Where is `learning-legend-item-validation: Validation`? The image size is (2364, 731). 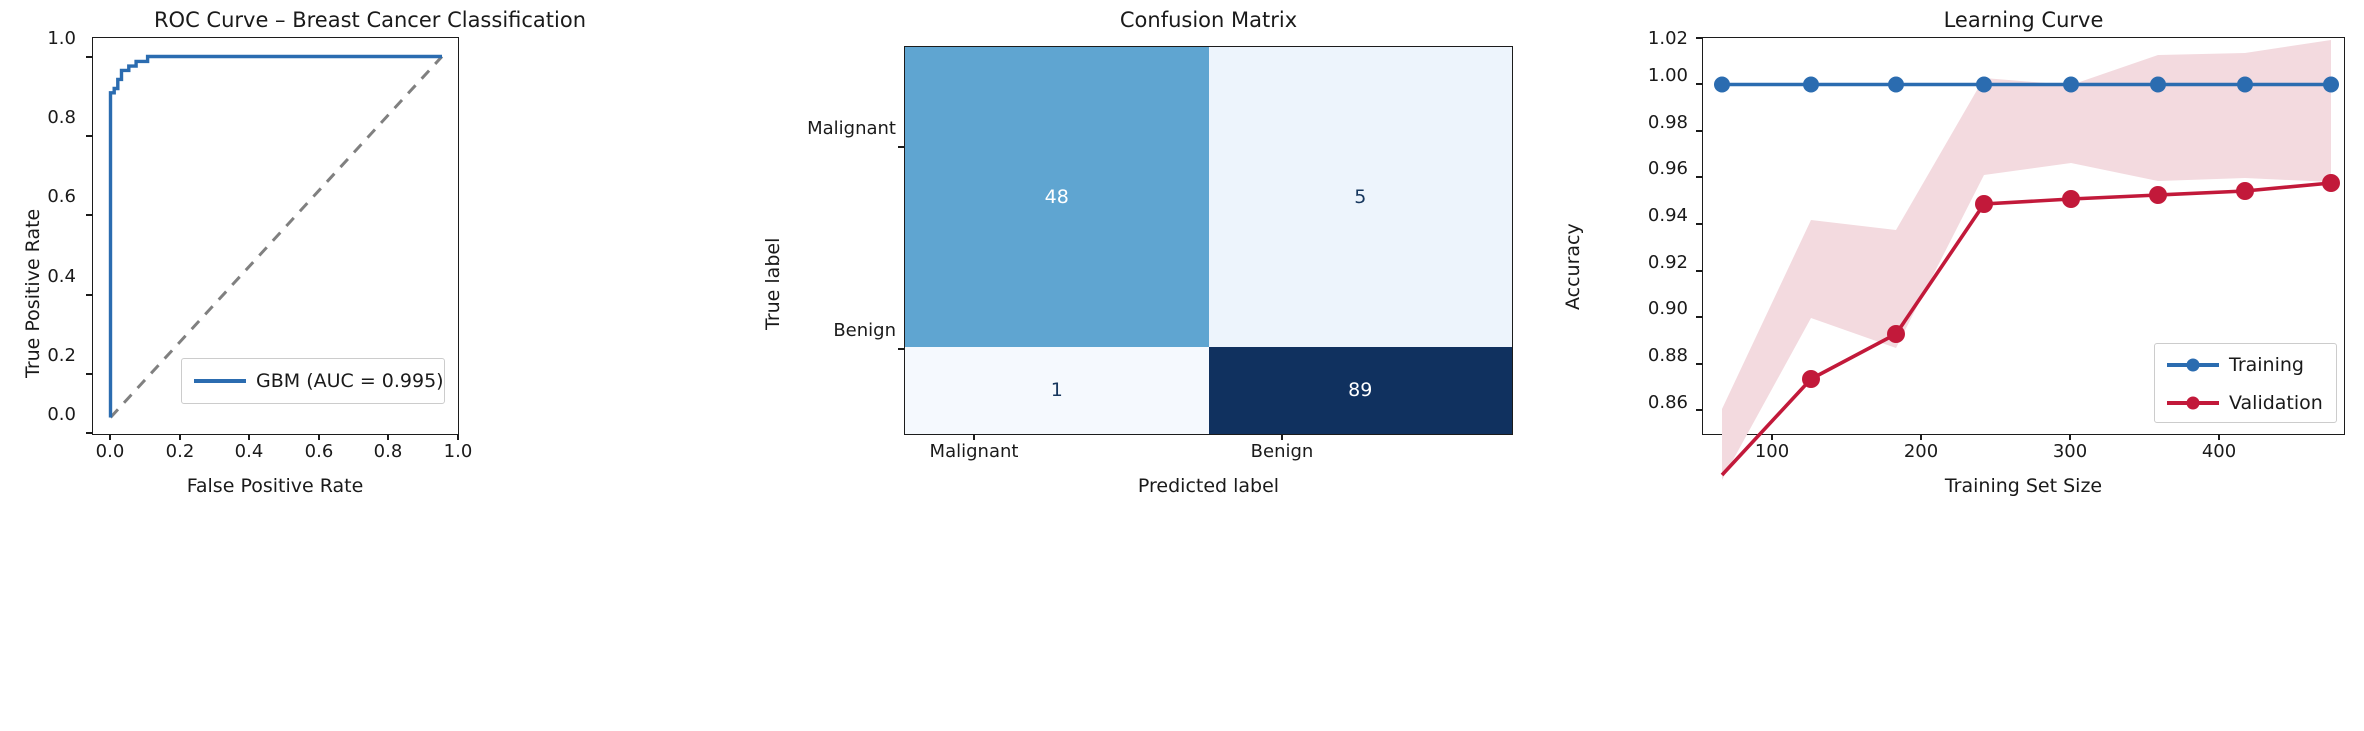 learning-legend-item-validation: Validation is located at coordinates (2245, 403).